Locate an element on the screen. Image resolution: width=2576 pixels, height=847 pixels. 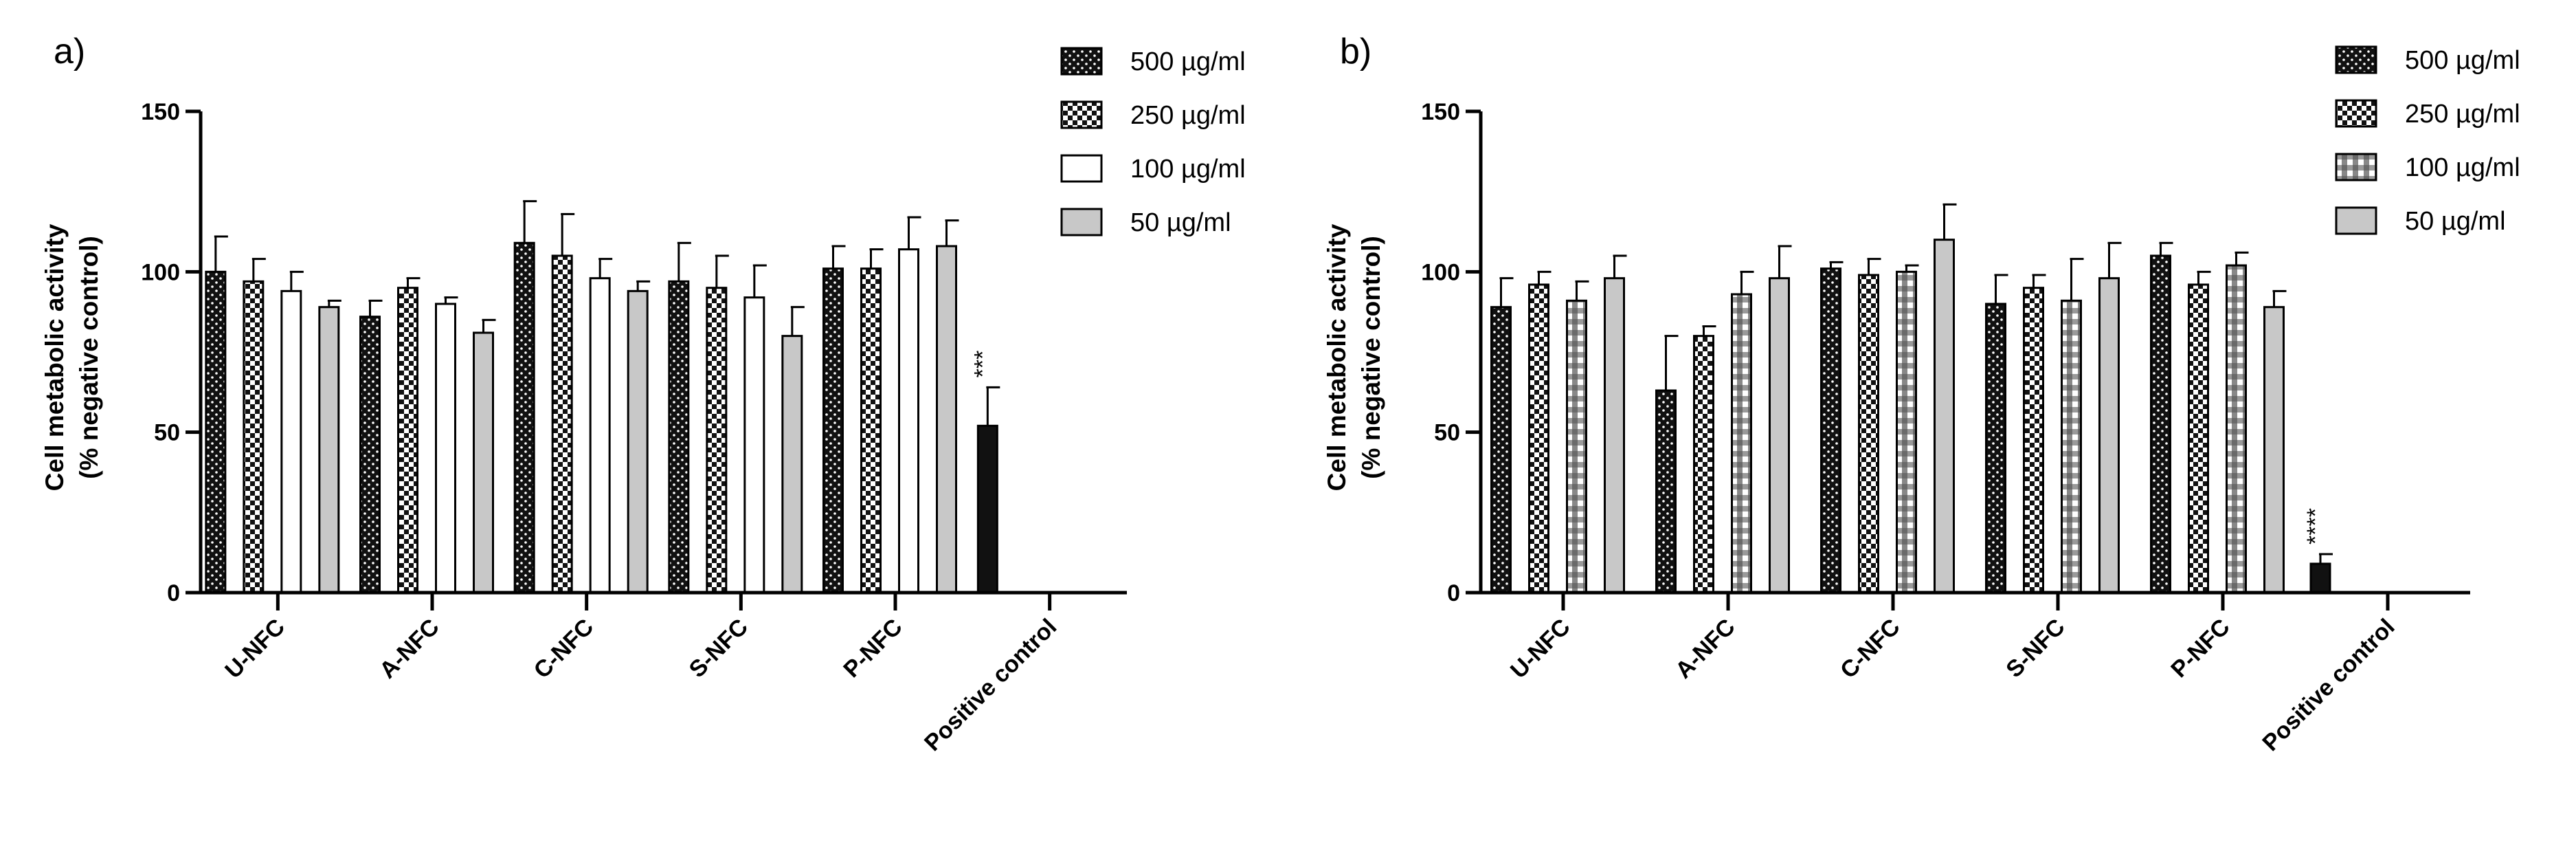
significance-marker: **** is located at coordinates (2316, 526).